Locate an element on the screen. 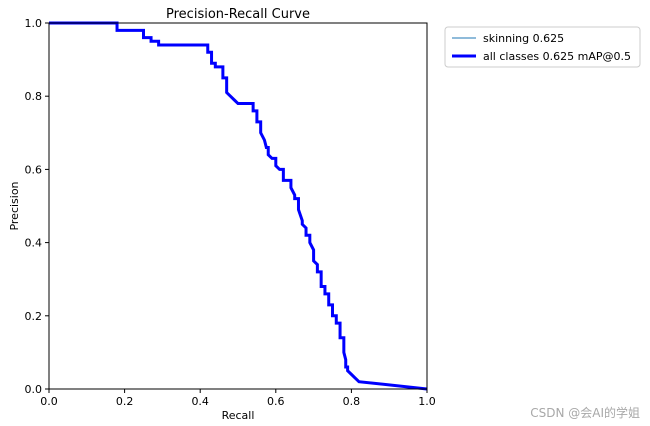  legend-box is located at coordinates (542, 47).